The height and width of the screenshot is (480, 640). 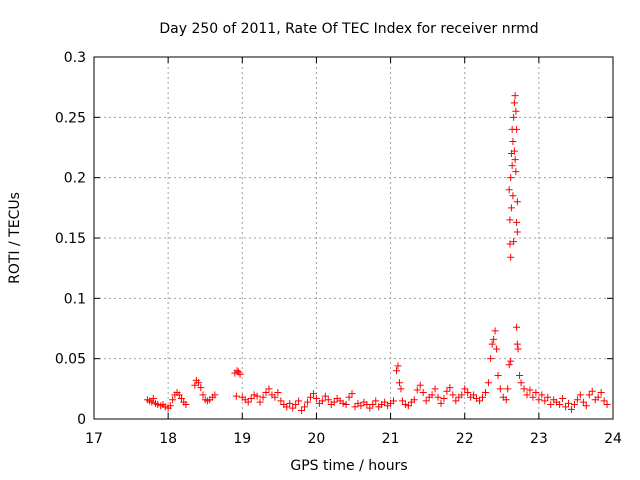 What do you see at coordinates (168, 439) in the screenshot?
I see `x-tick-label: 18` at bounding box center [168, 439].